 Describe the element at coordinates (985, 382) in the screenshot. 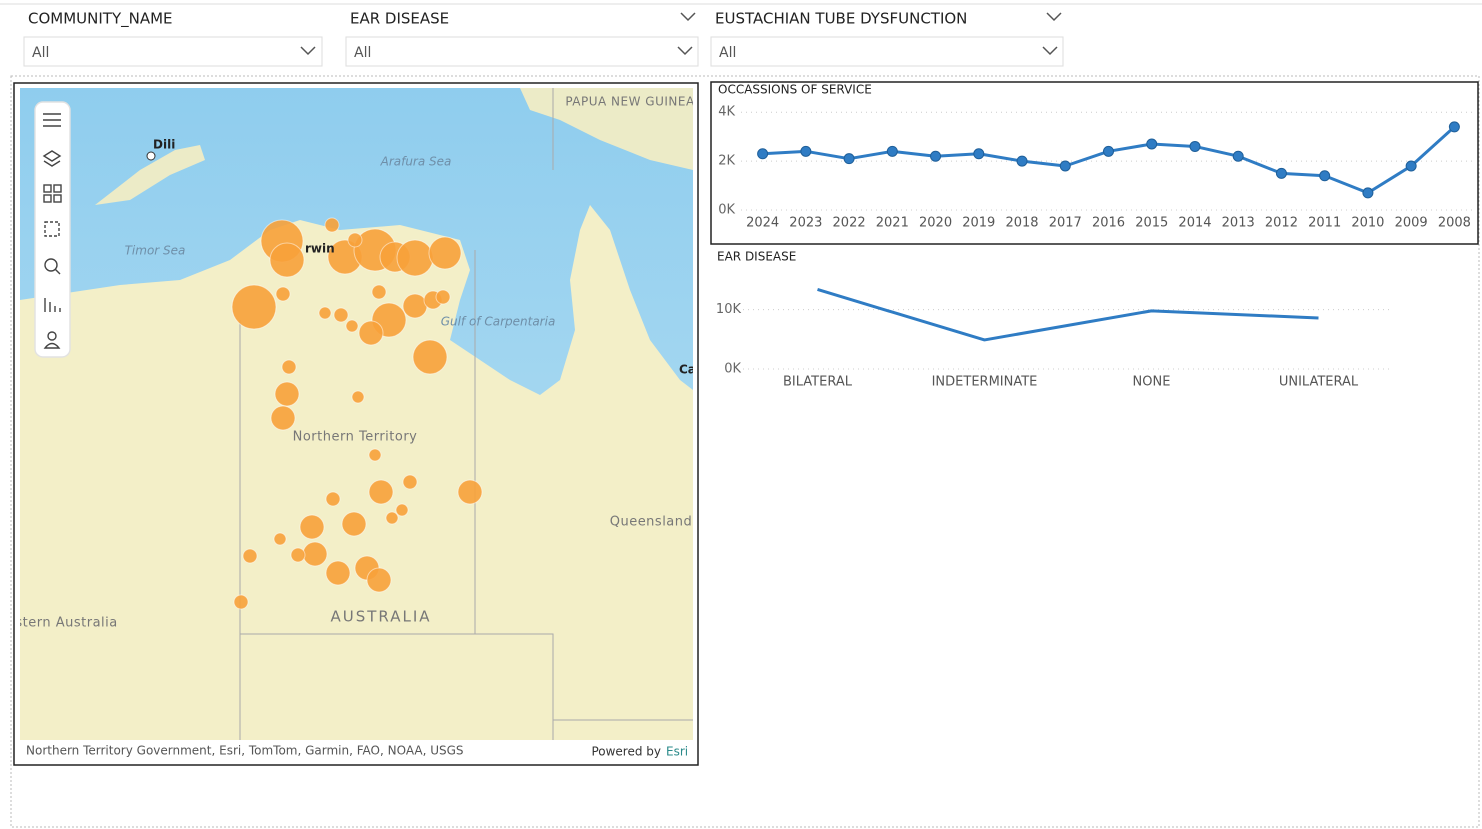

I see `x-tick-label: INDETERMINATE` at that location.